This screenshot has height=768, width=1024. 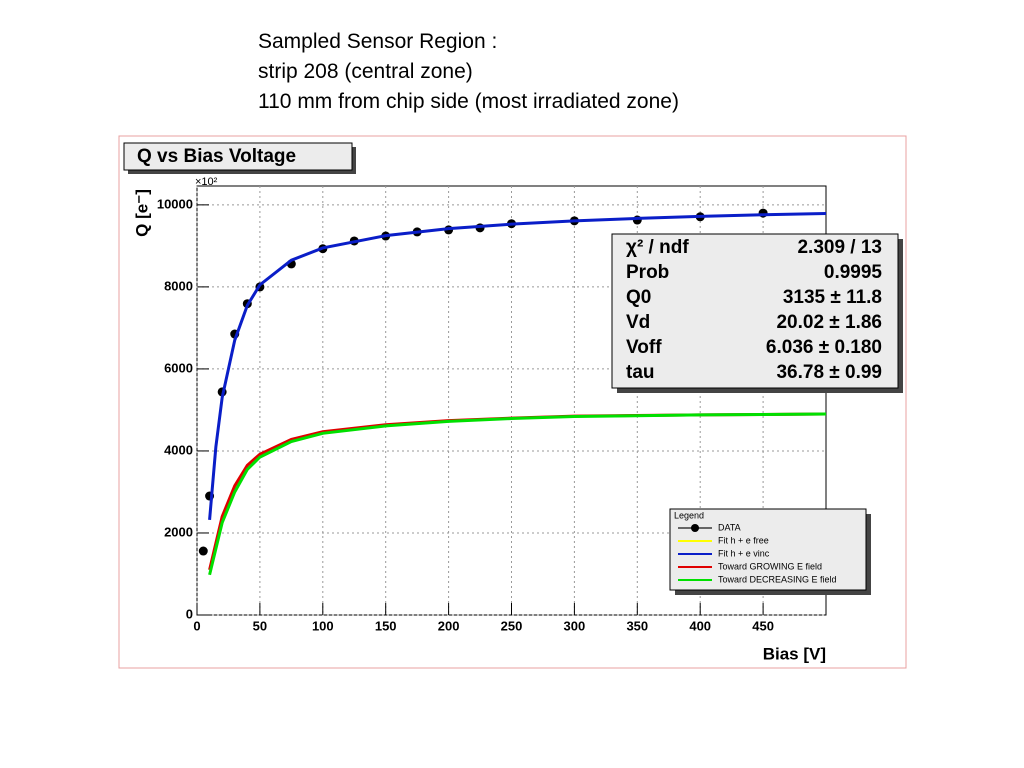 I want to click on x-tick-label: 450, so click(x=763, y=625).